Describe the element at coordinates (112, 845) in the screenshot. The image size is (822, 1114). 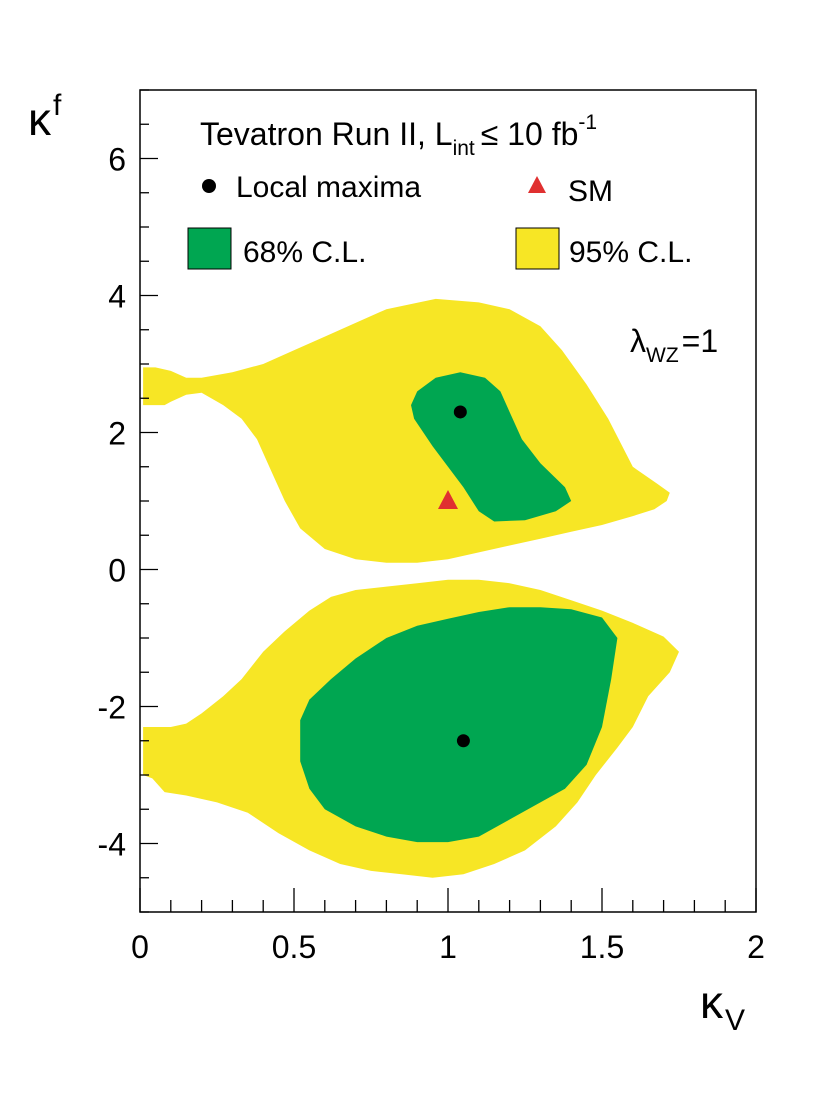
I see `y-tick-label: -4` at that location.